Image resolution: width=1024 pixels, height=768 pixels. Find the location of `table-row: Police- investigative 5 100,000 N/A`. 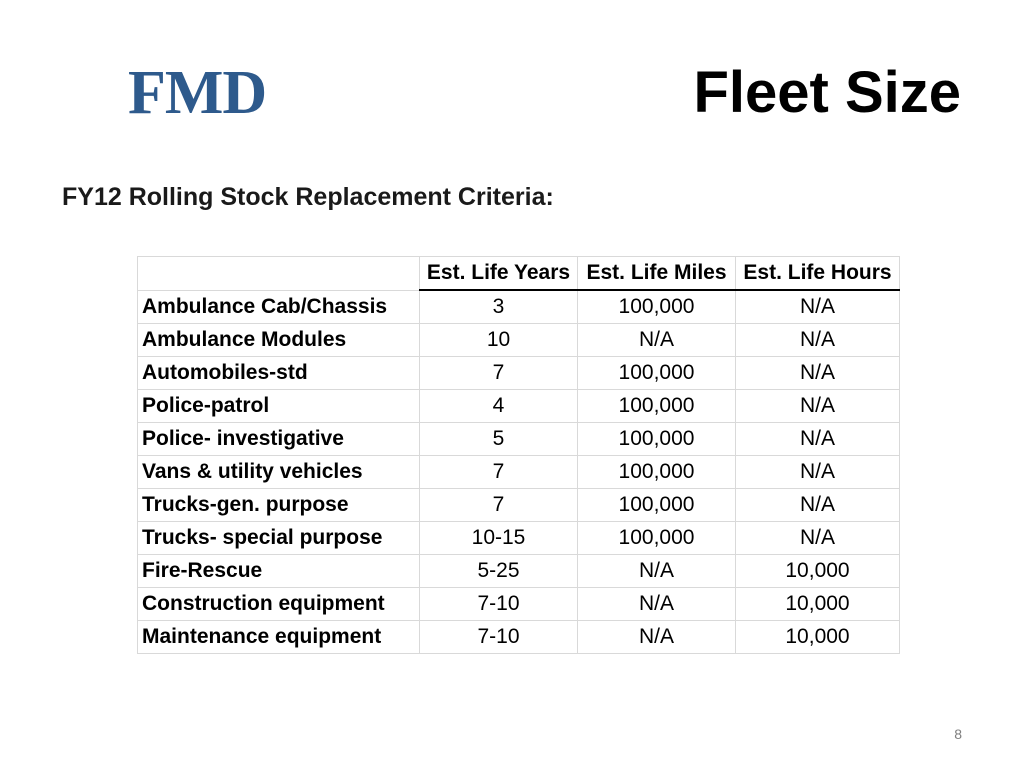

table-row: Police- investigative 5 100,000 N/A is located at coordinates (518, 439).